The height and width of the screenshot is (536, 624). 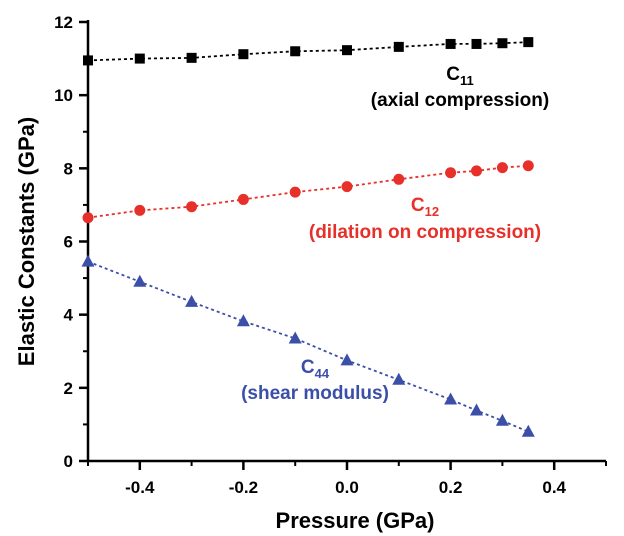 What do you see at coordinates (63, 95) in the screenshot?
I see `y-tick-label: 10` at bounding box center [63, 95].